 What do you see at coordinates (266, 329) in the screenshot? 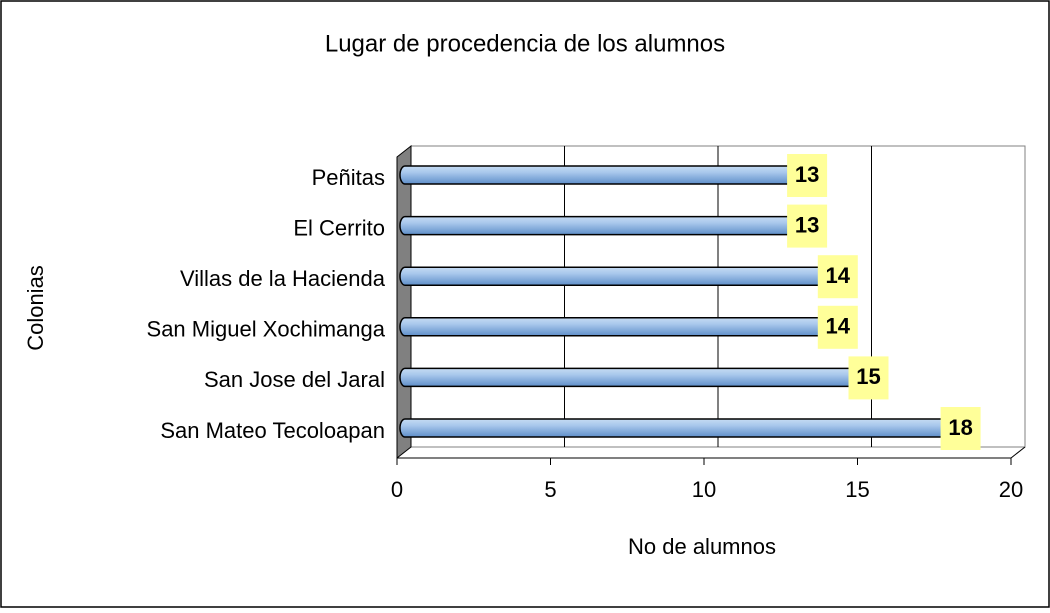
I see `y-tick-label: San Miguel Xochimanga` at bounding box center [266, 329].